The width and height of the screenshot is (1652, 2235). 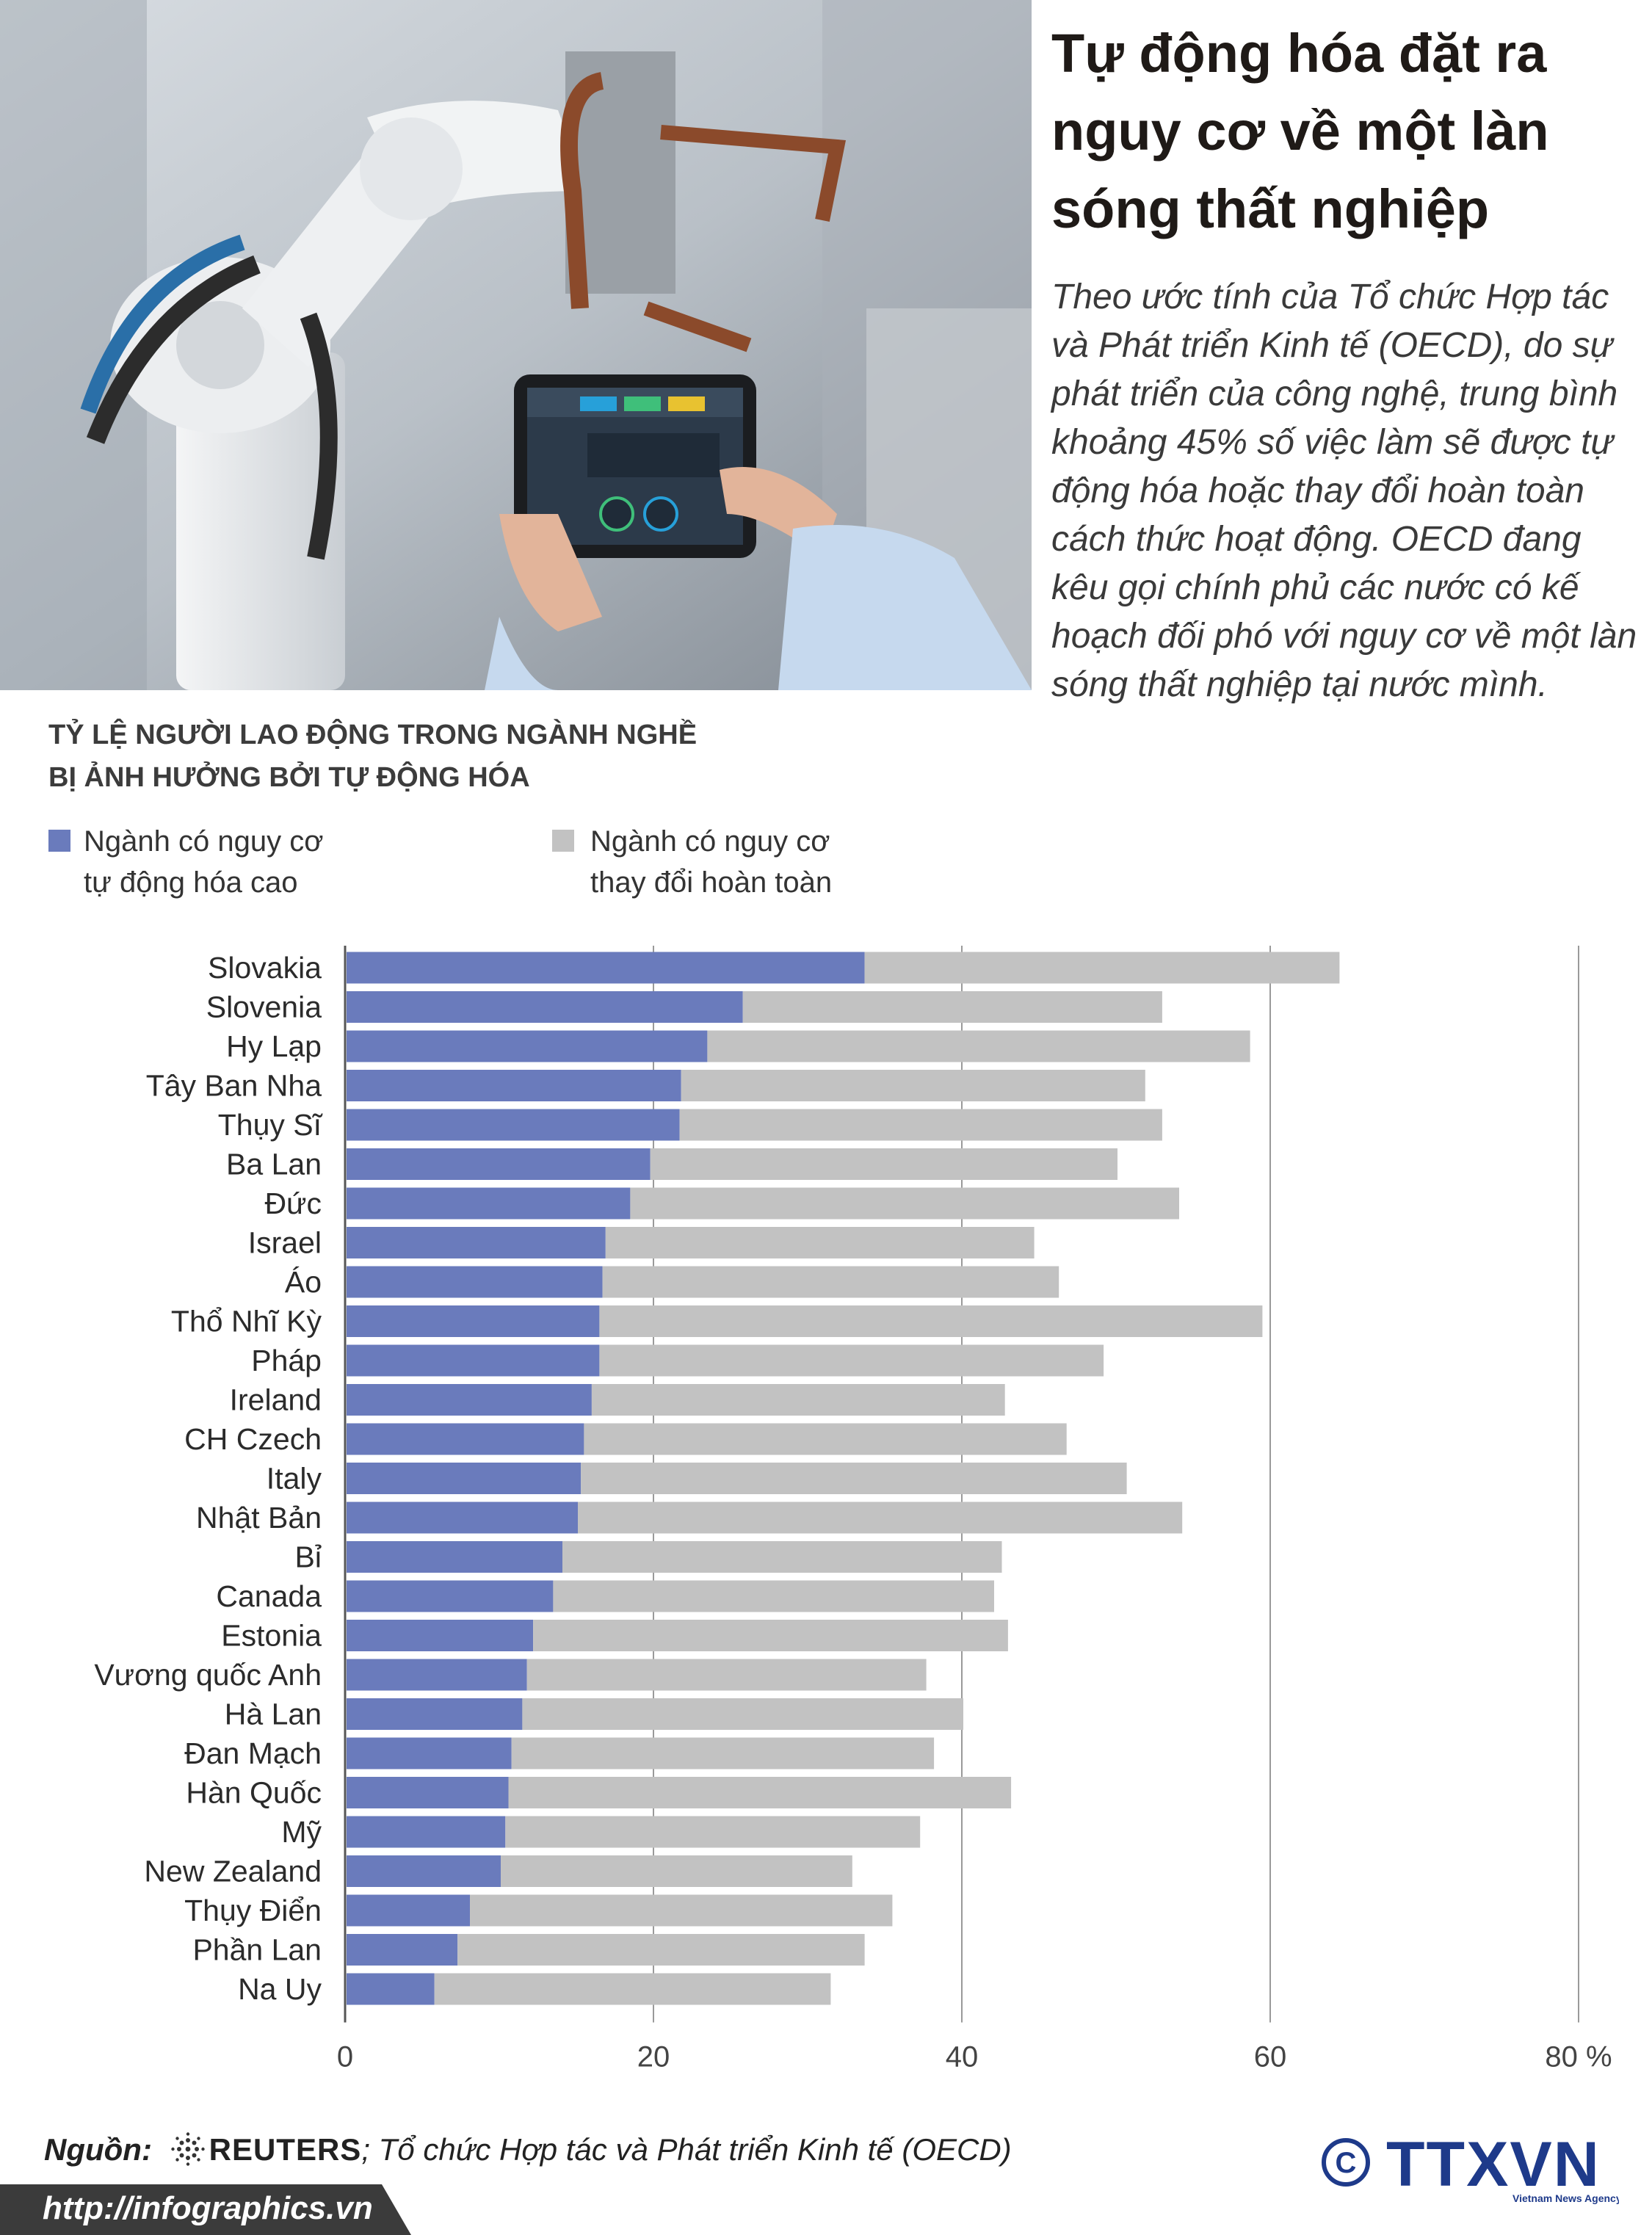 I want to click on category-label: Hàn Quốc, so click(x=254, y=1793).